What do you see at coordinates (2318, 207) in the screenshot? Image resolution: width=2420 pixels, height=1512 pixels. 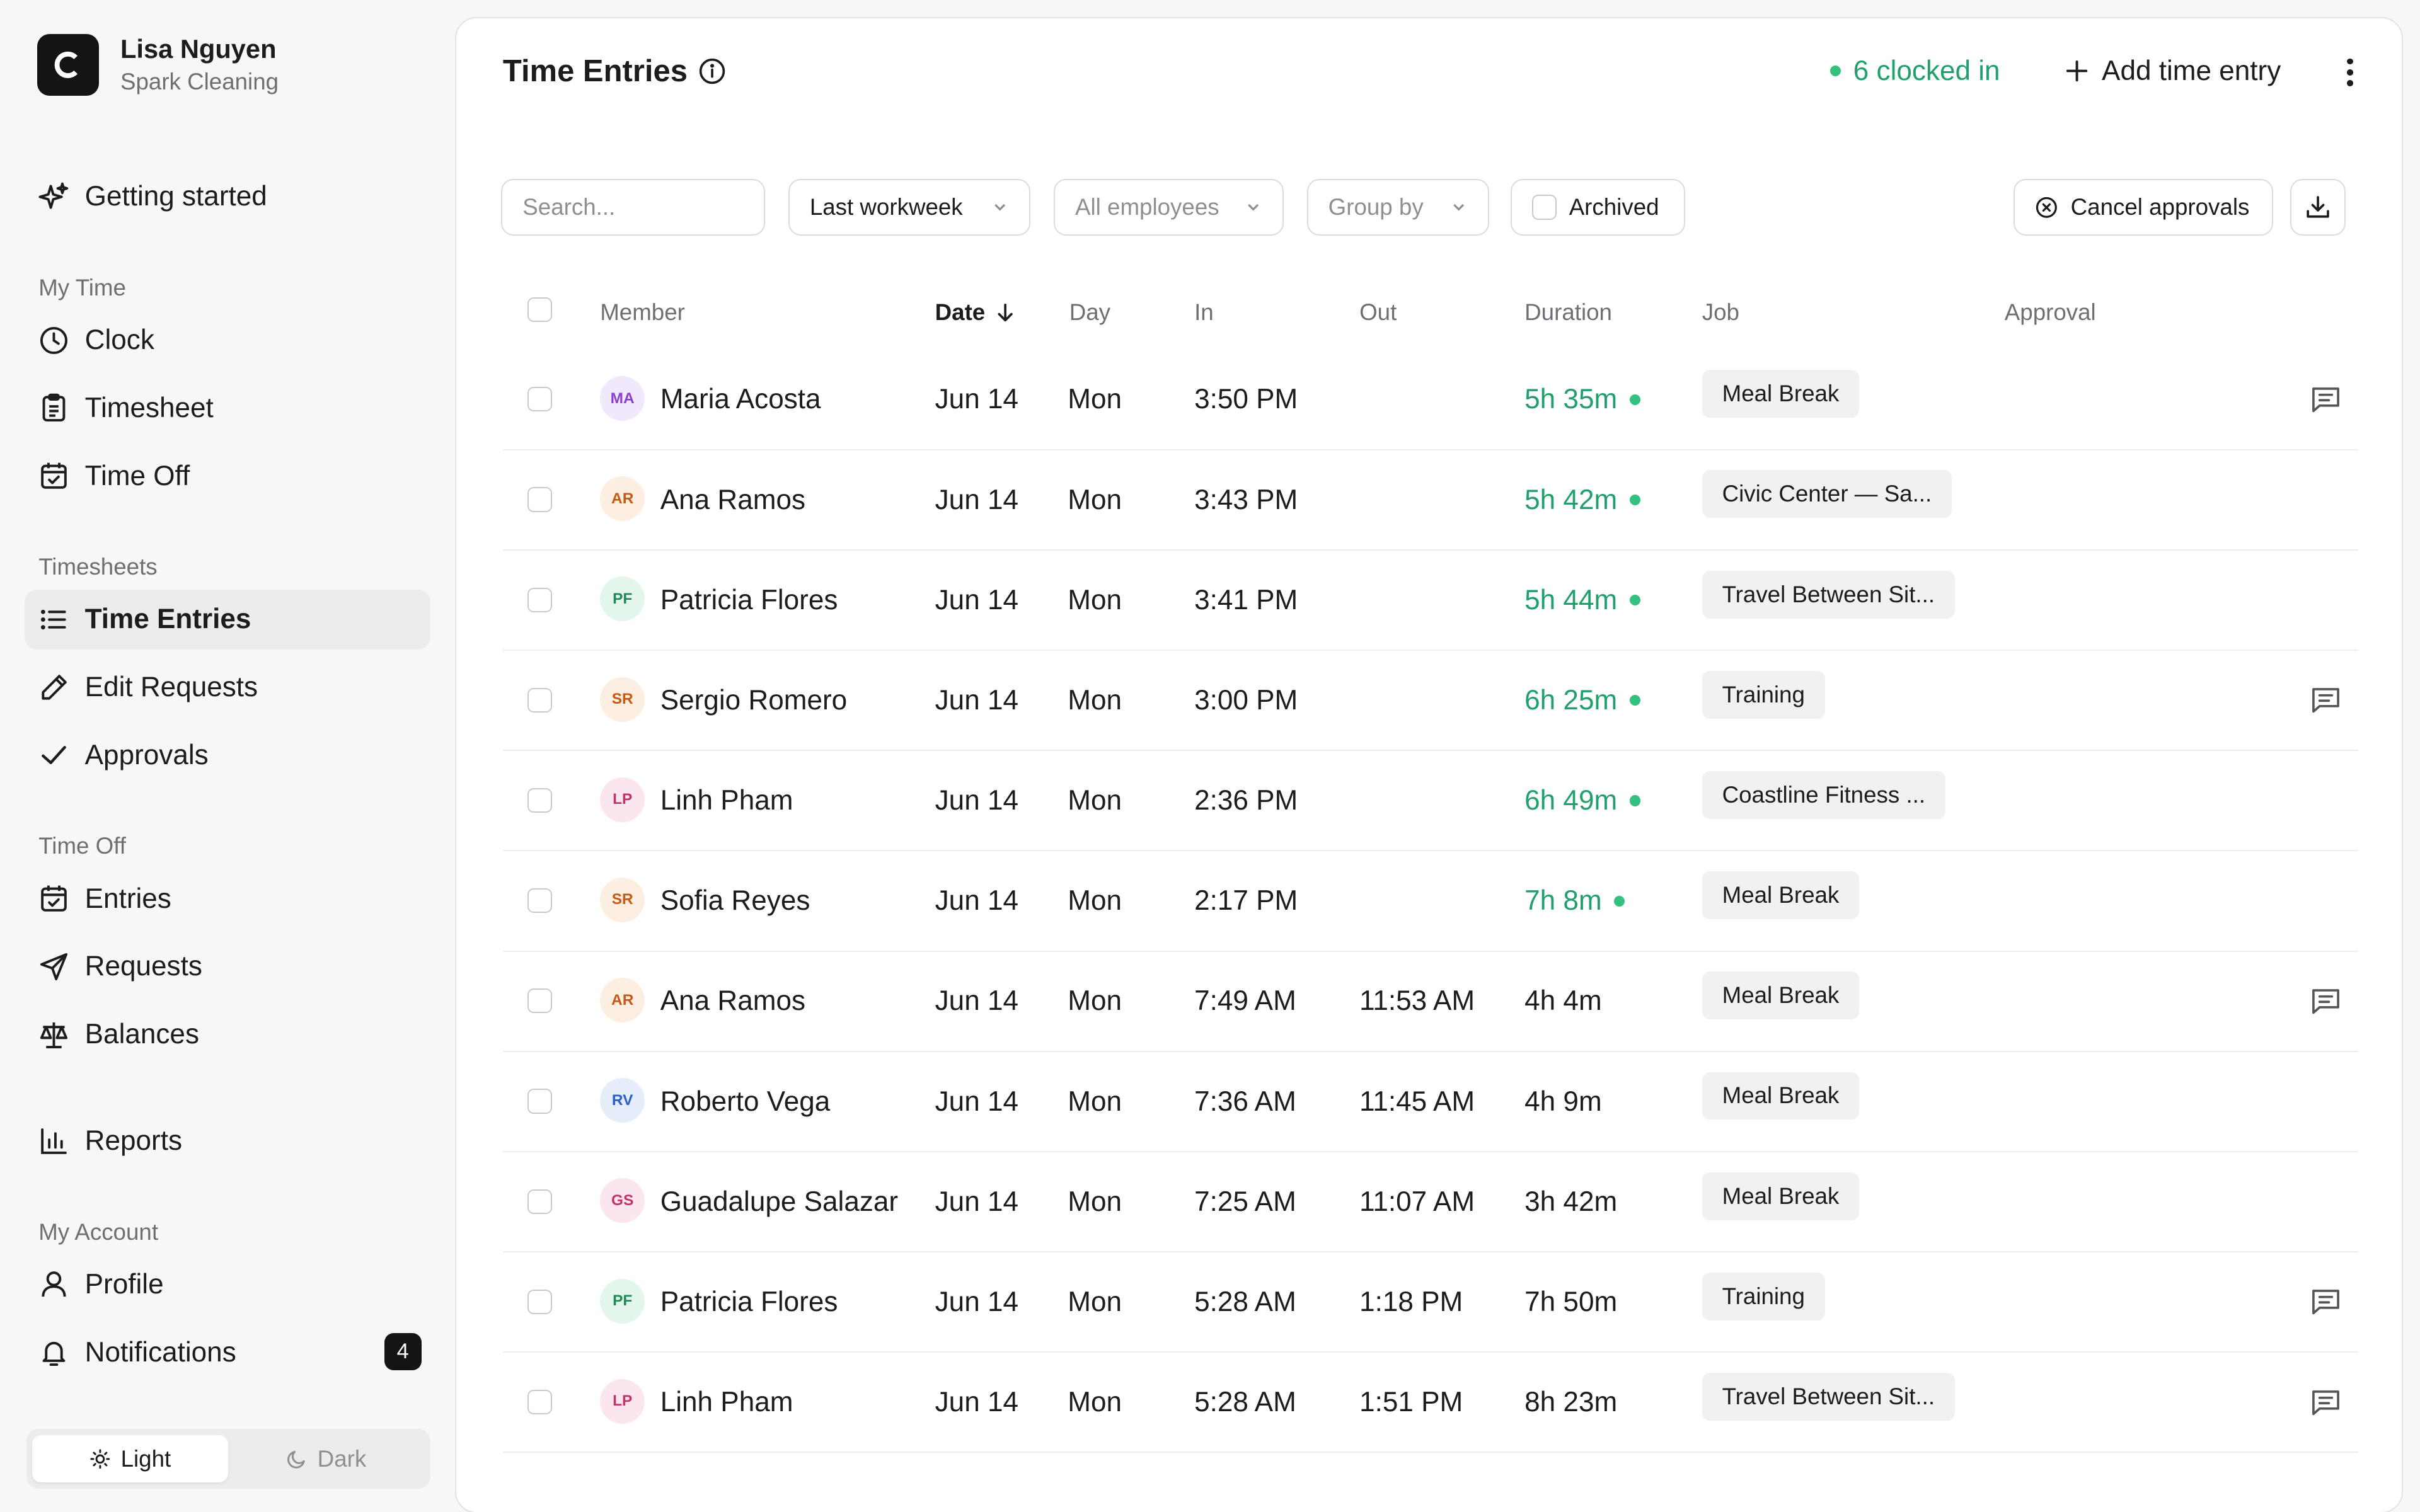 I see `download-button` at bounding box center [2318, 207].